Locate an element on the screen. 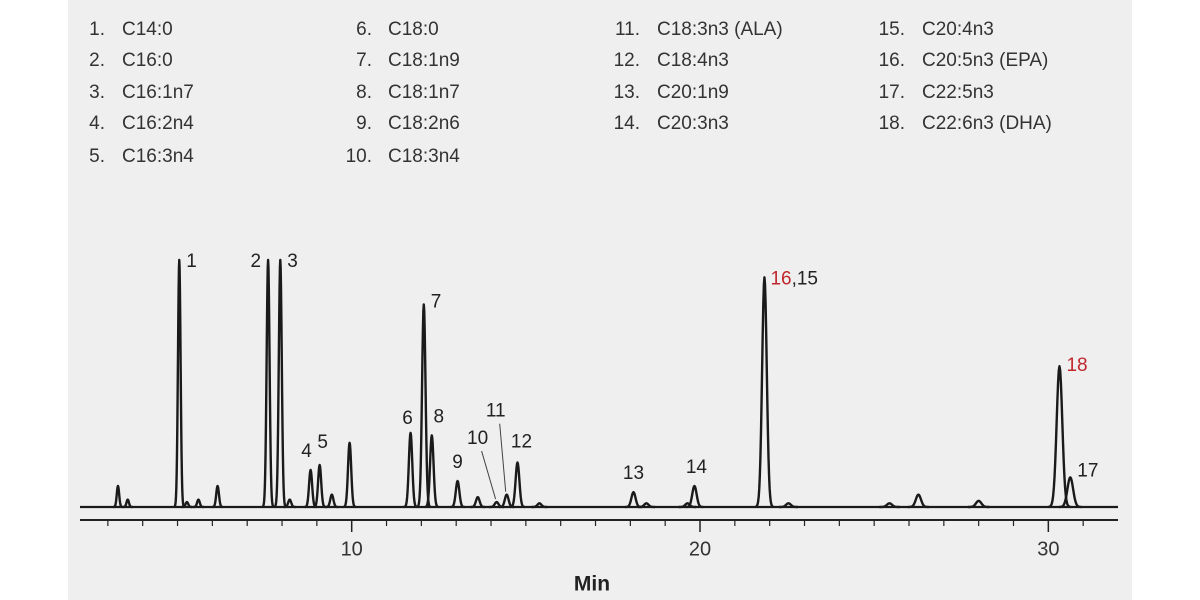 The image size is (1200, 600). peak-label-part: 9 is located at coordinates (457, 462).